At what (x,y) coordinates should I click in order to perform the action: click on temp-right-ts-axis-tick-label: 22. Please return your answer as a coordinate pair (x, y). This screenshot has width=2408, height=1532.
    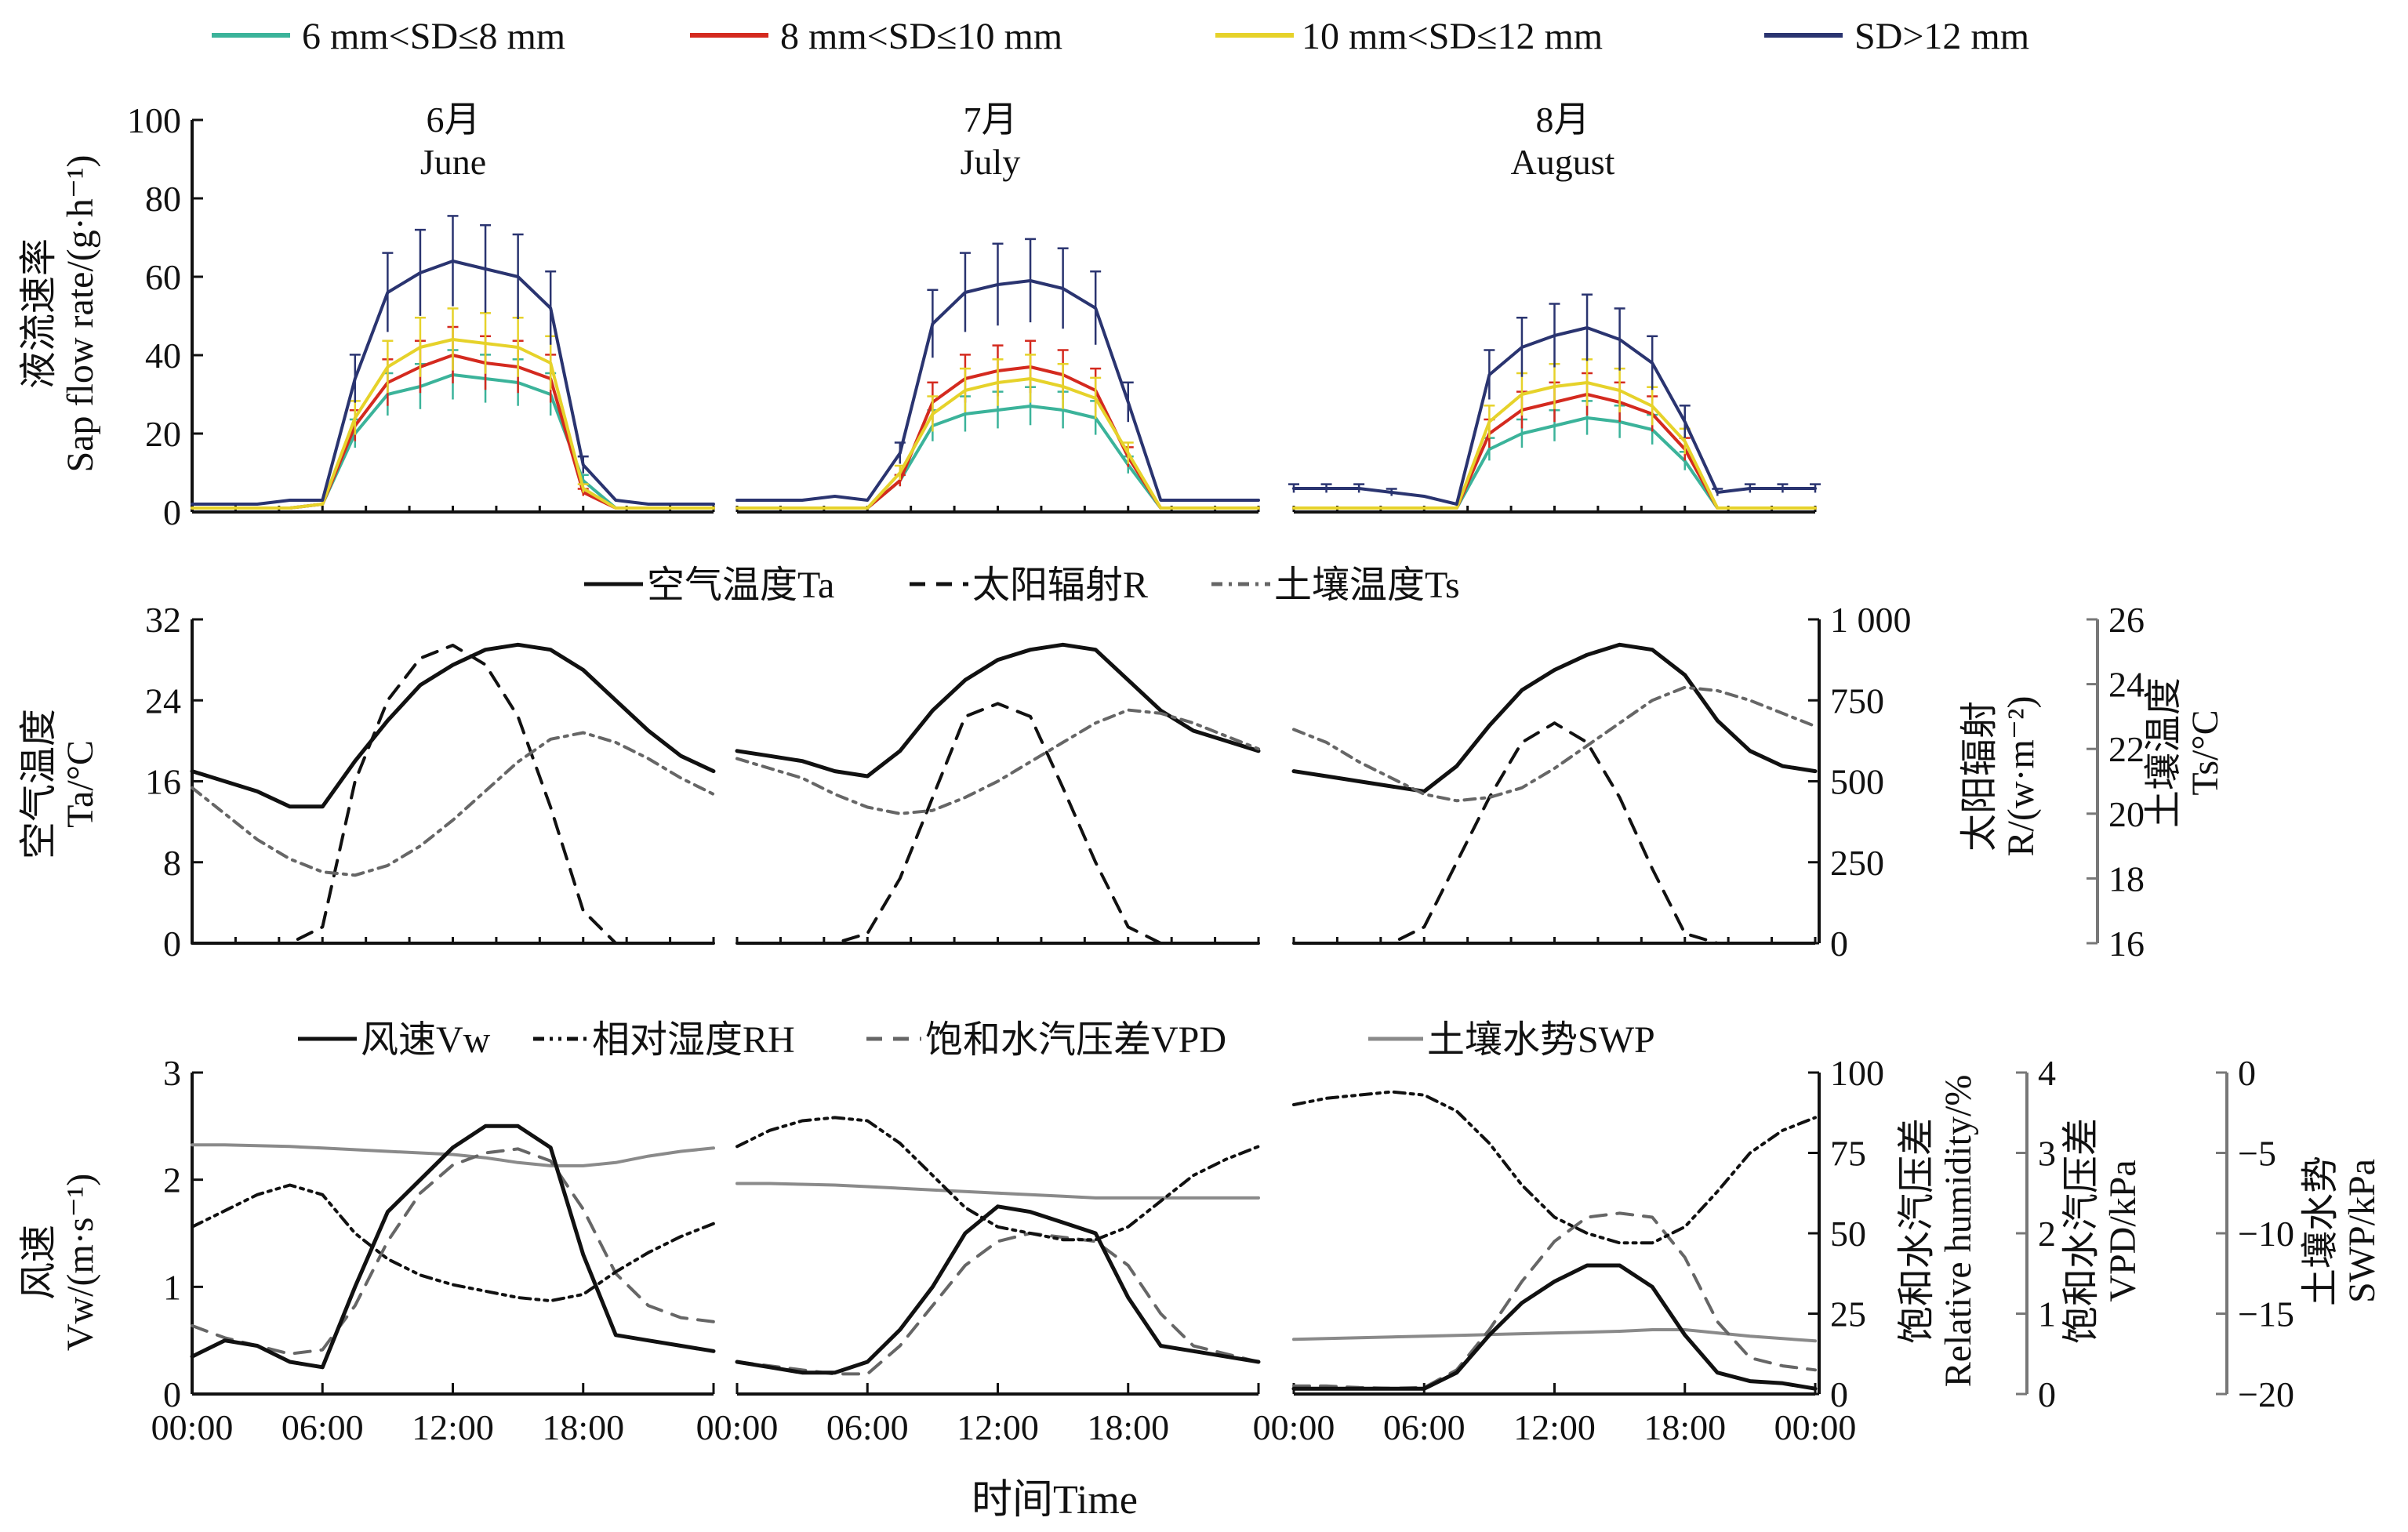
    Looking at the image, I should click on (2126, 749).